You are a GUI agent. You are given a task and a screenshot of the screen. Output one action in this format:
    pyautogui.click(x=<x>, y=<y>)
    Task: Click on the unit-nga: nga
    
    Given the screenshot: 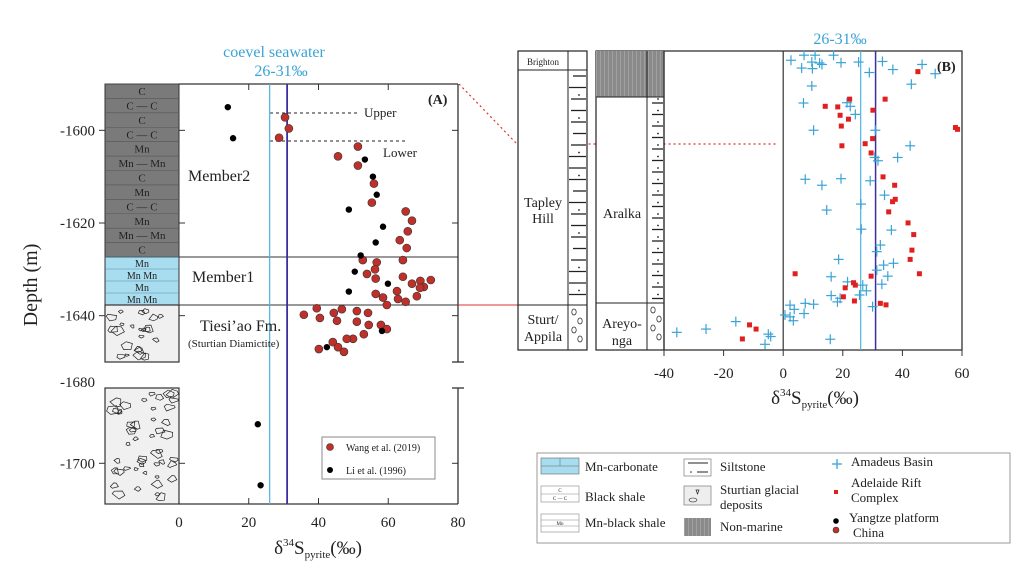 What is the action you would take?
    pyautogui.click(x=622, y=341)
    